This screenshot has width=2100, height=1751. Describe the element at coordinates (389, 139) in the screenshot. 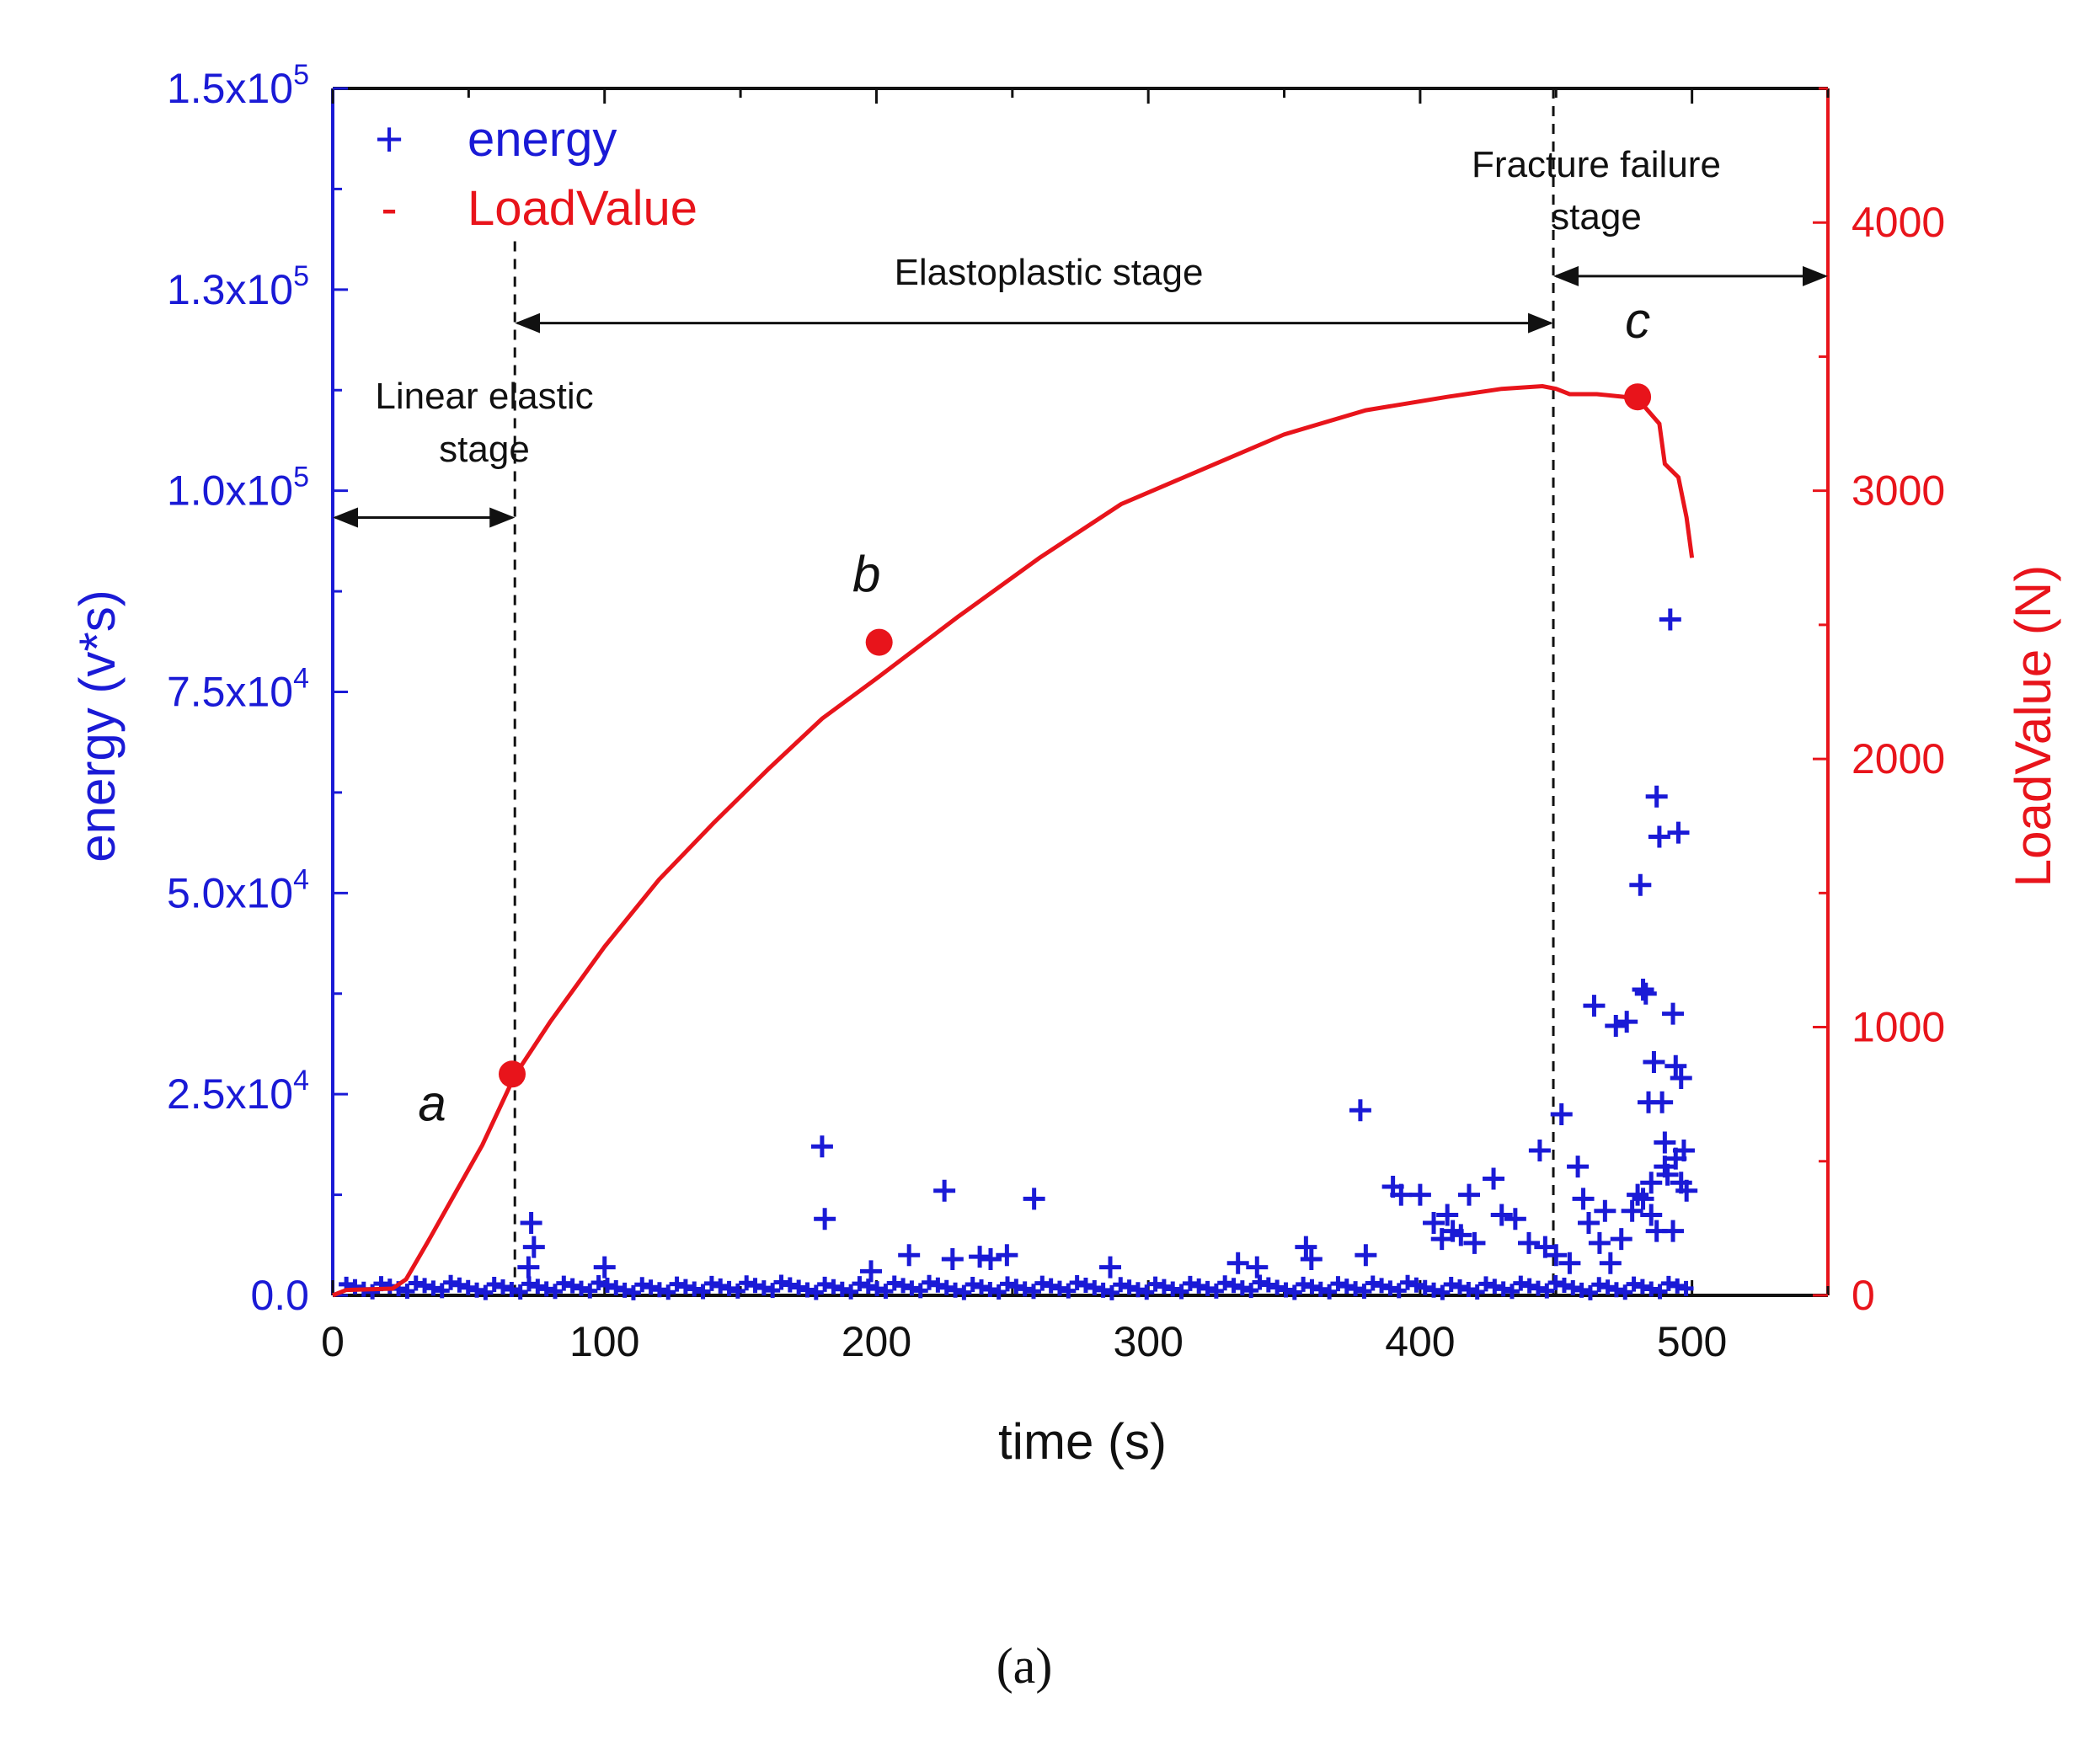

I see `legend-symbol: +` at that location.